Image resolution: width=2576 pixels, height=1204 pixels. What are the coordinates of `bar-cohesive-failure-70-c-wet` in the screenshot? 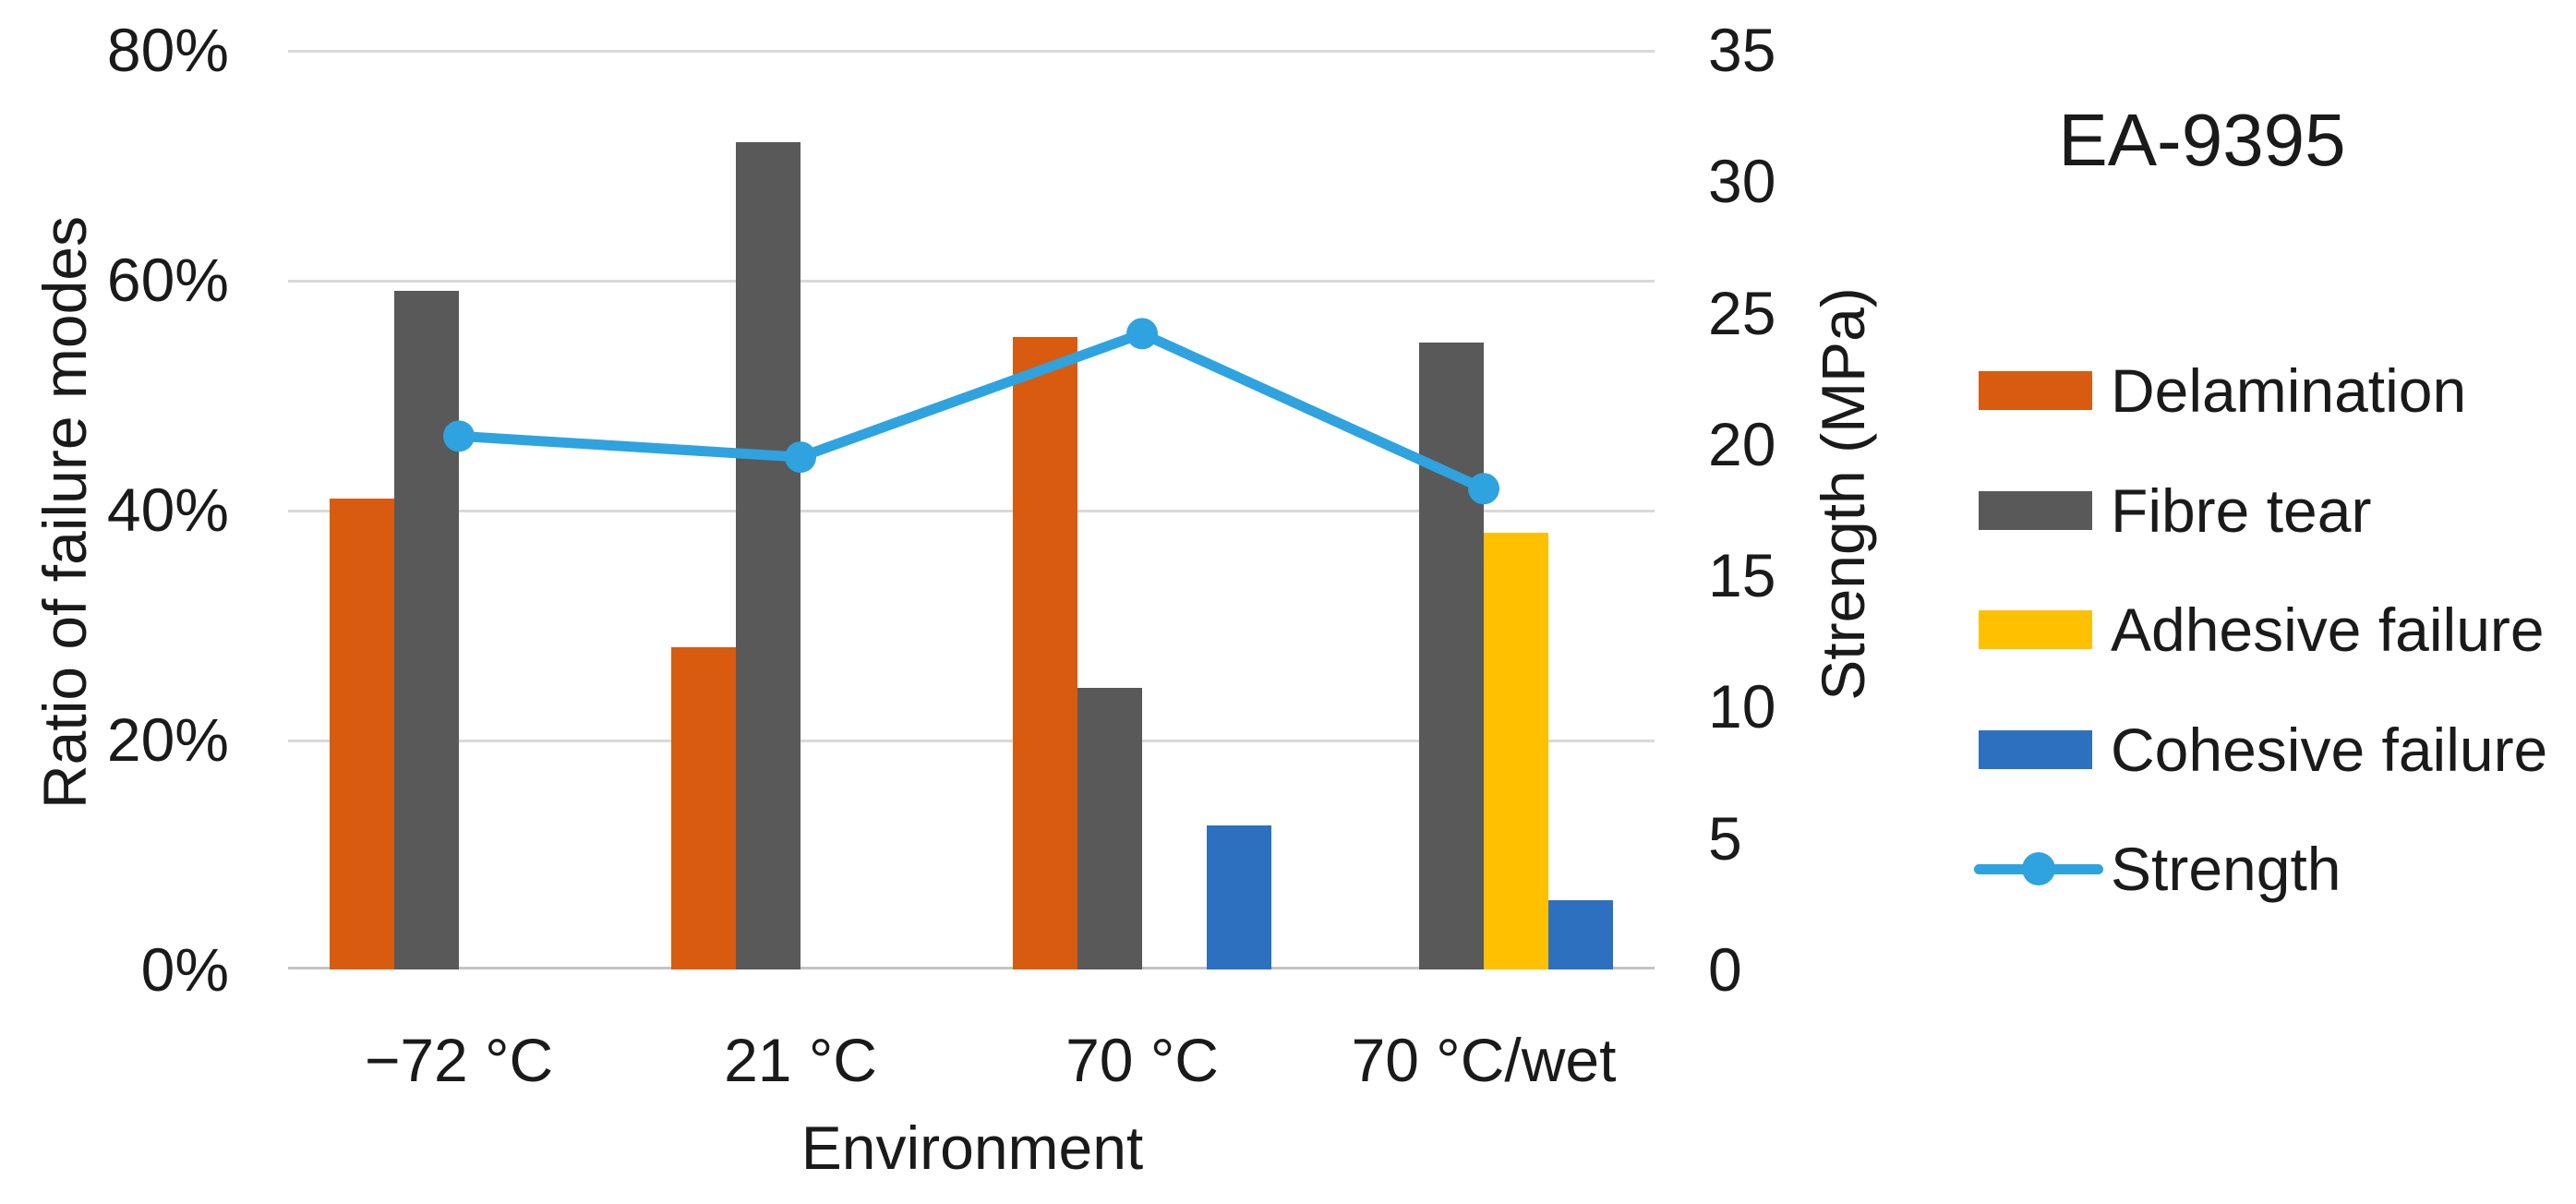 It's located at (1580, 934).